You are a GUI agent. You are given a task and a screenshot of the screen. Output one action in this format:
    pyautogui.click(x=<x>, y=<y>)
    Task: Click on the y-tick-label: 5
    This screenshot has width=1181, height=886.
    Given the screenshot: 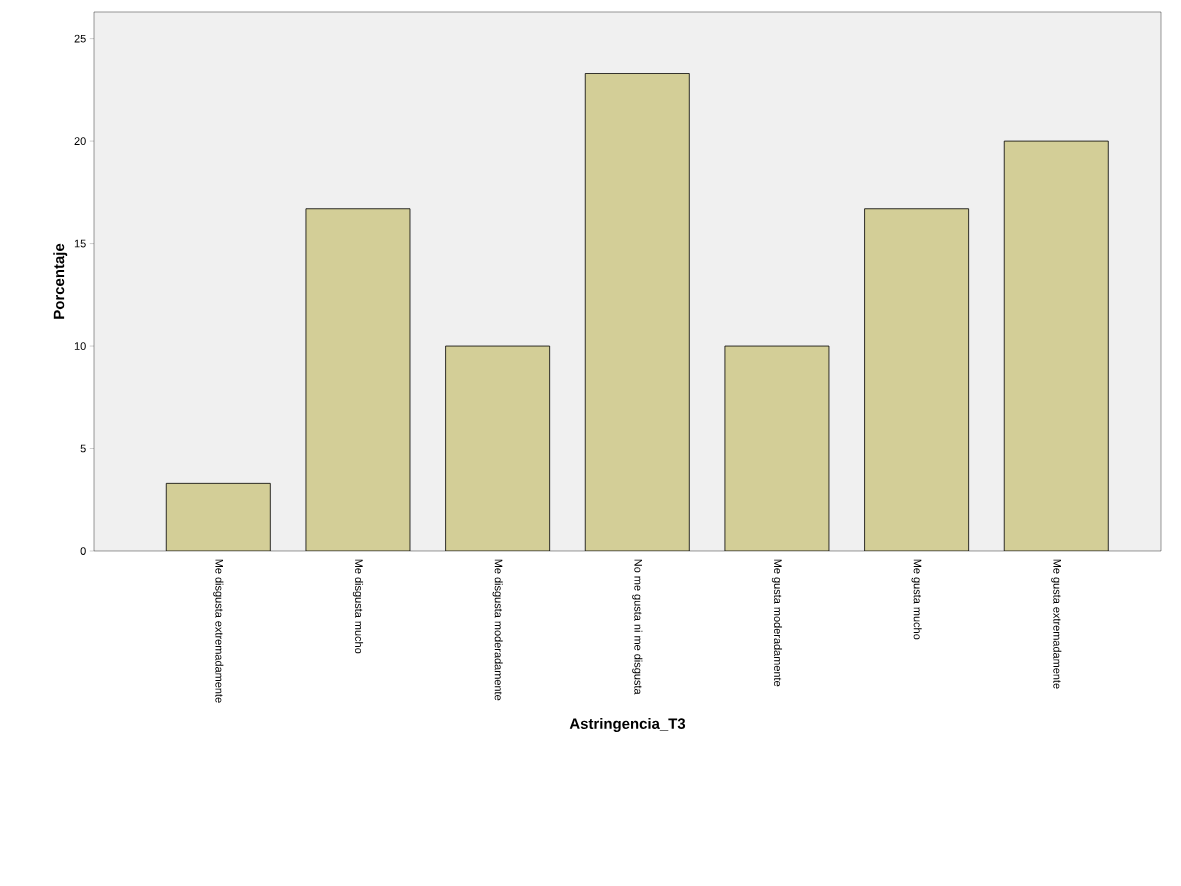 What is the action you would take?
    pyautogui.click(x=83, y=448)
    